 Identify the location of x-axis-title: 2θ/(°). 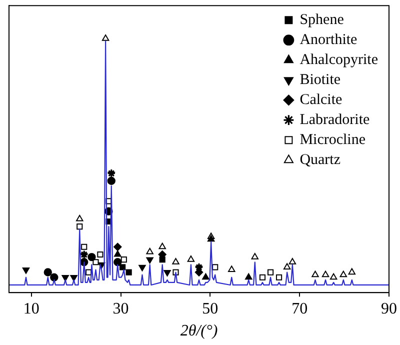
(199, 331).